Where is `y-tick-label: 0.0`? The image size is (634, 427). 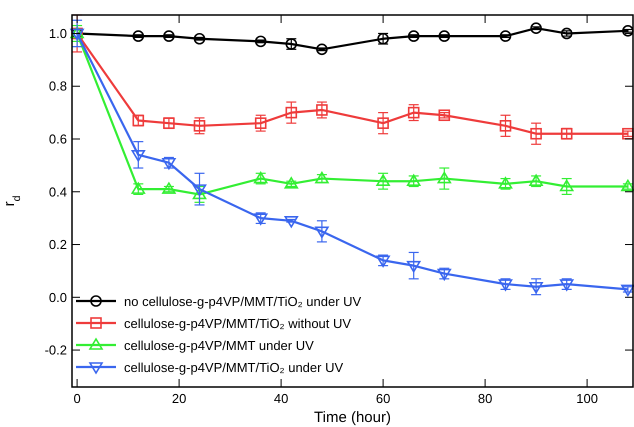 y-tick-label: 0.0 is located at coordinates (57, 297).